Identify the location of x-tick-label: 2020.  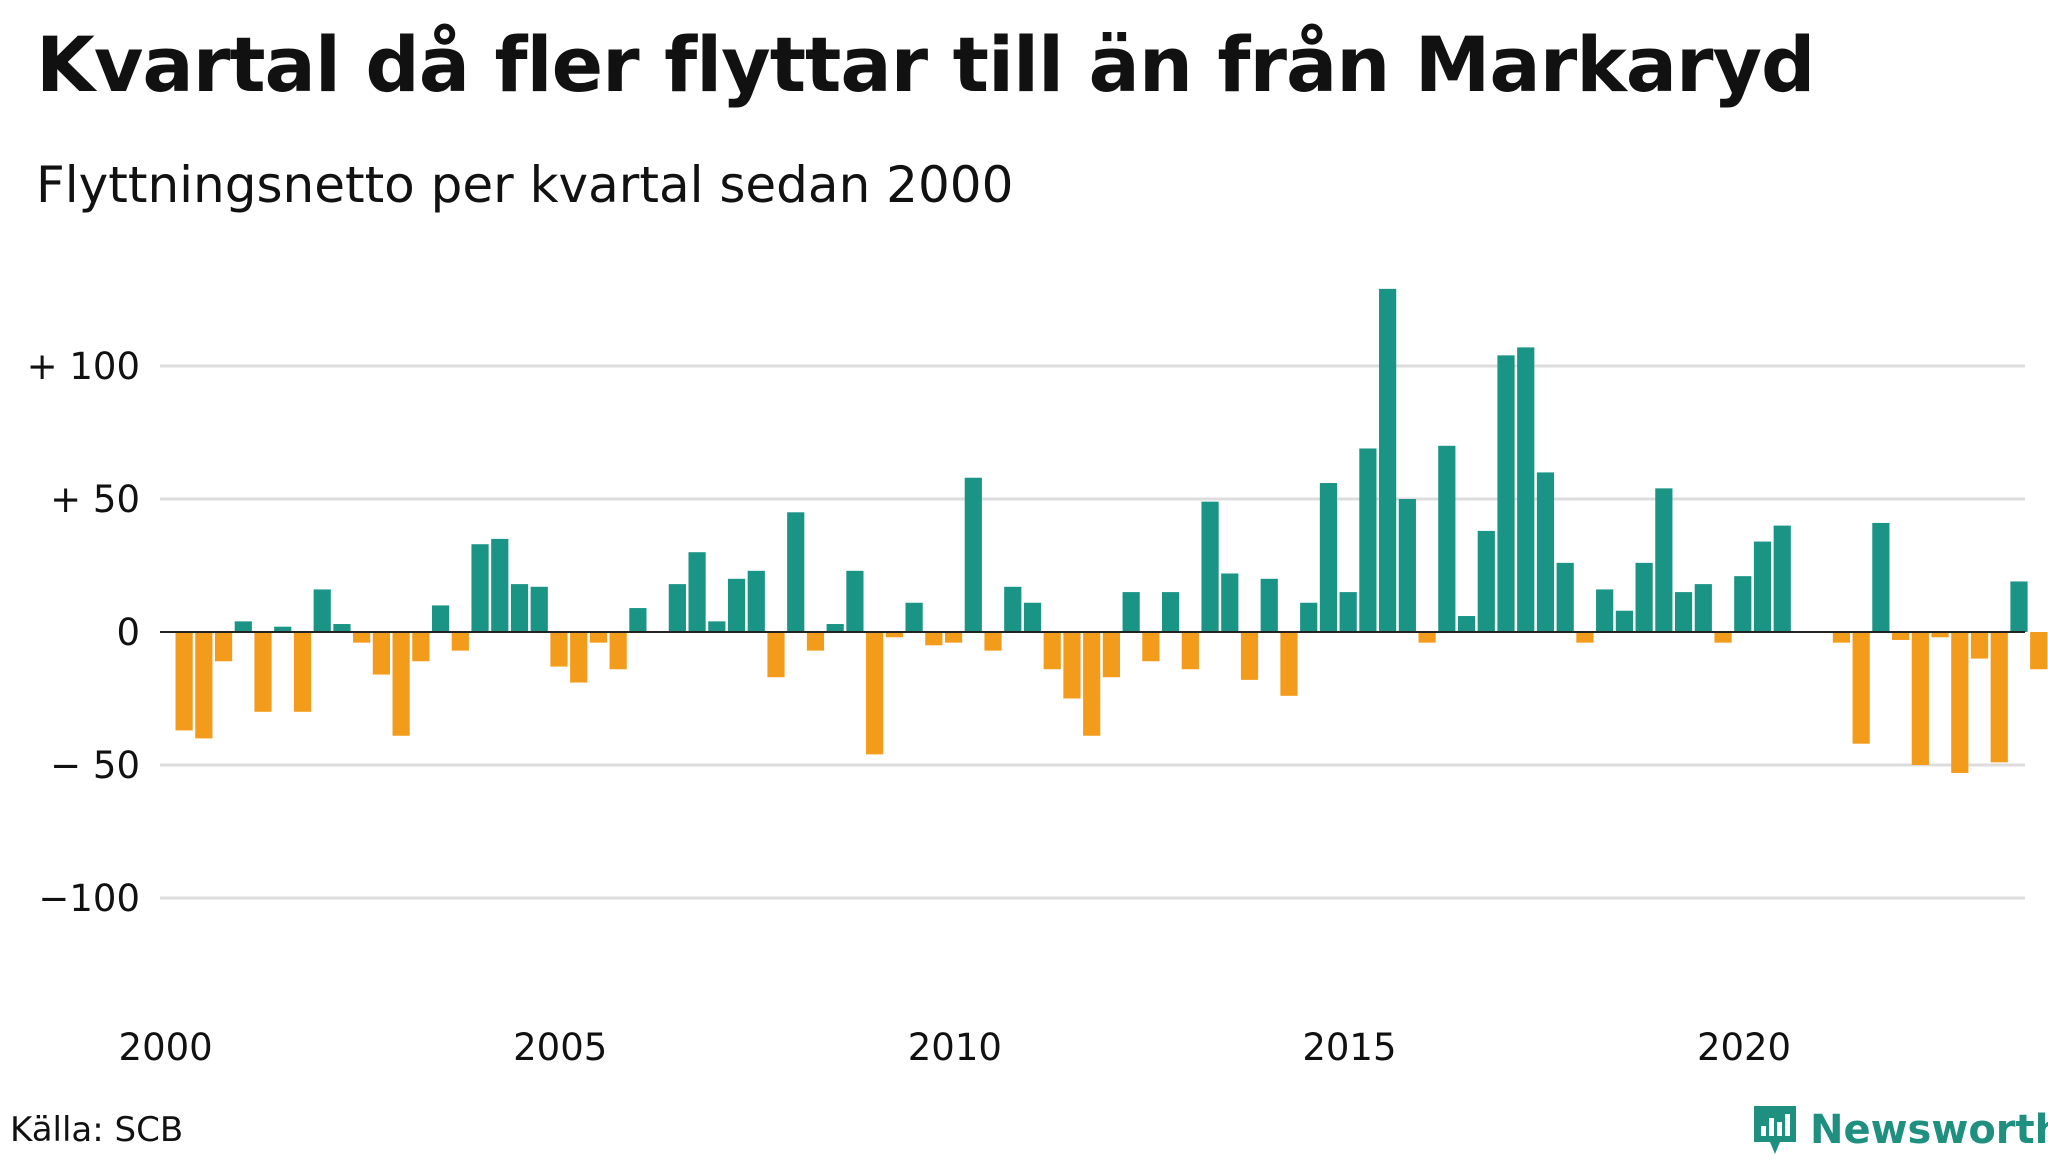
(1744, 1047).